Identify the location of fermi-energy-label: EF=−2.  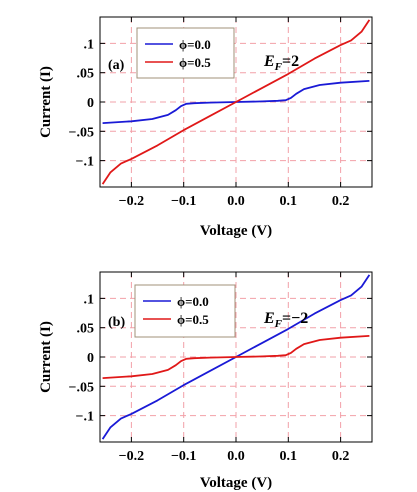
(285, 320).